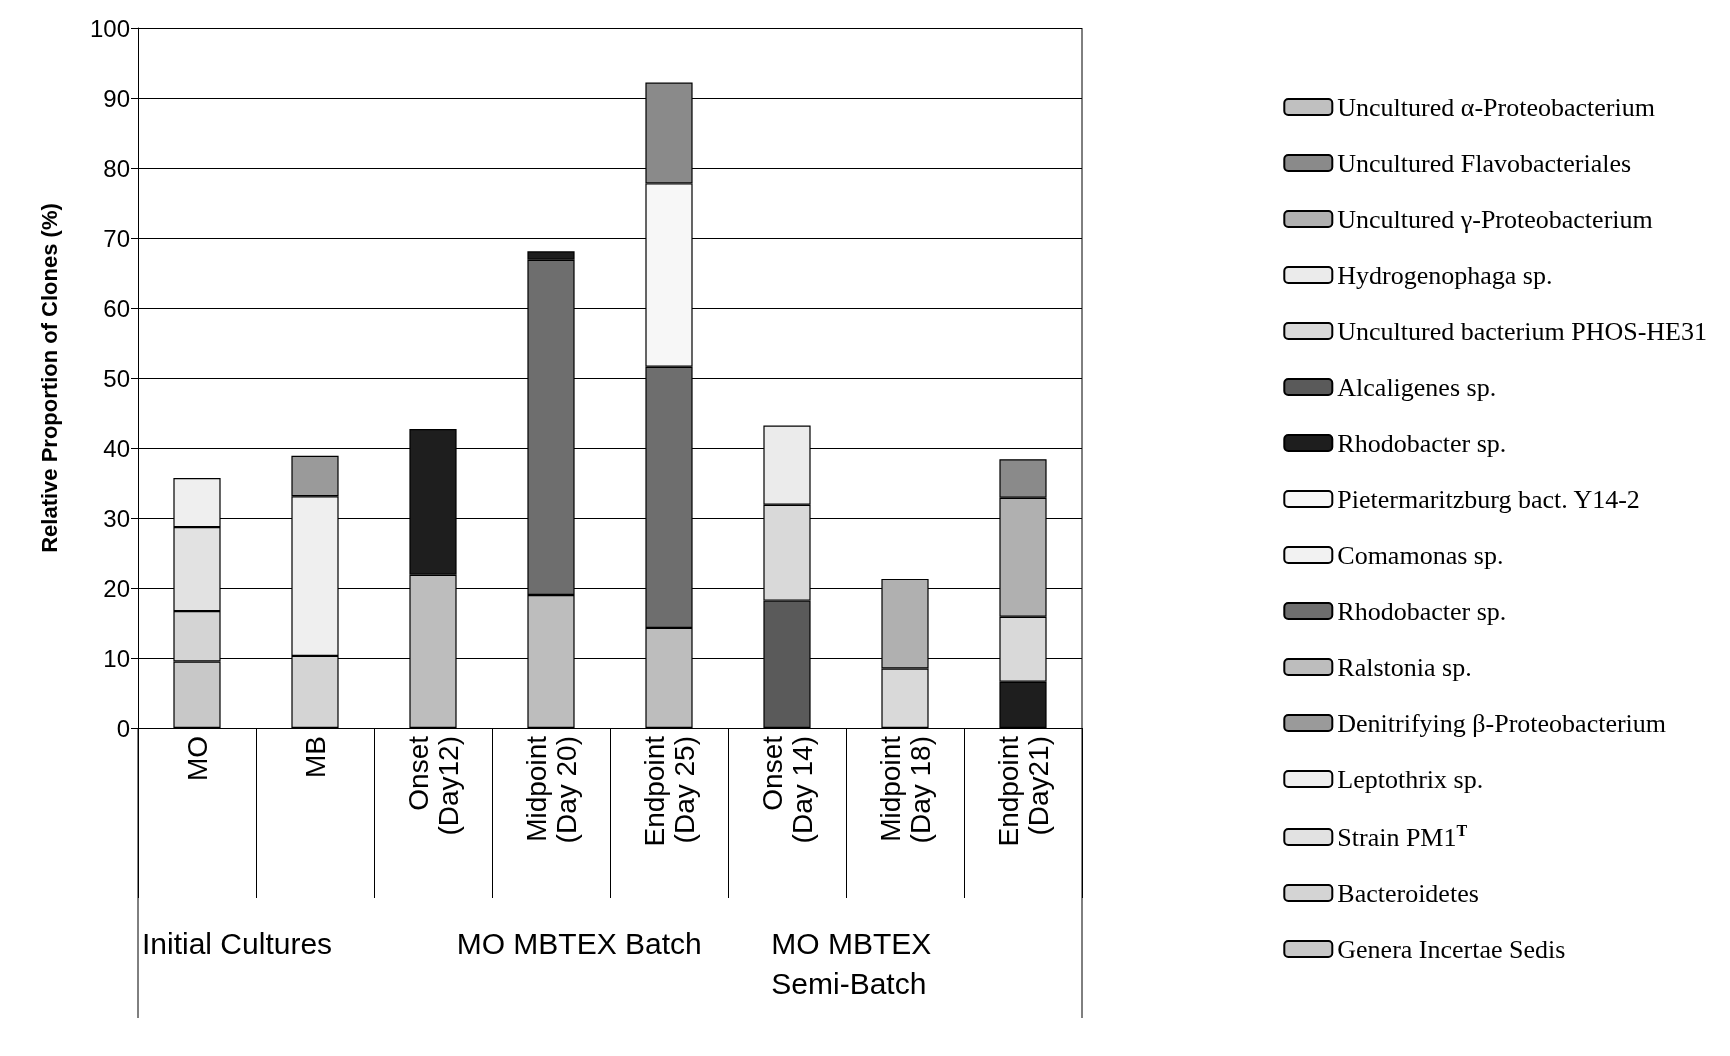 The height and width of the screenshot is (1056, 1730). I want to click on legend-label: Genera Incertae Sedis, so click(1451, 949).